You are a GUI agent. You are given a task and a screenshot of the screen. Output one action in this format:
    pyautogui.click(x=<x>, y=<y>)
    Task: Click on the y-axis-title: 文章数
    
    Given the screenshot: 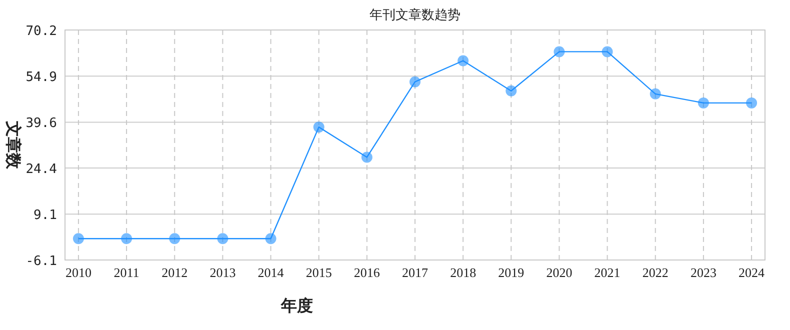 What is the action you would take?
    pyautogui.click(x=13, y=145)
    